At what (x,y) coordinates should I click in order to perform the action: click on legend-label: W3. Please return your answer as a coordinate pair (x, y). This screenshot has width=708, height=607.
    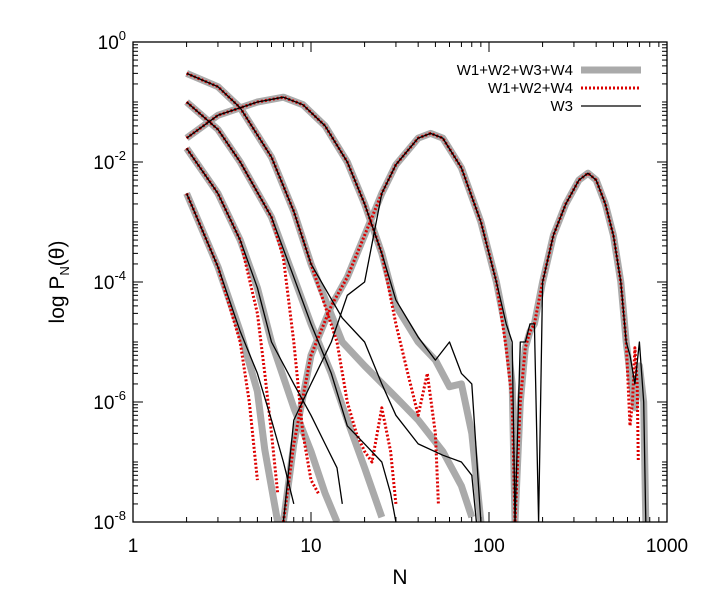
    Looking at the image, I should click on (562, 106).